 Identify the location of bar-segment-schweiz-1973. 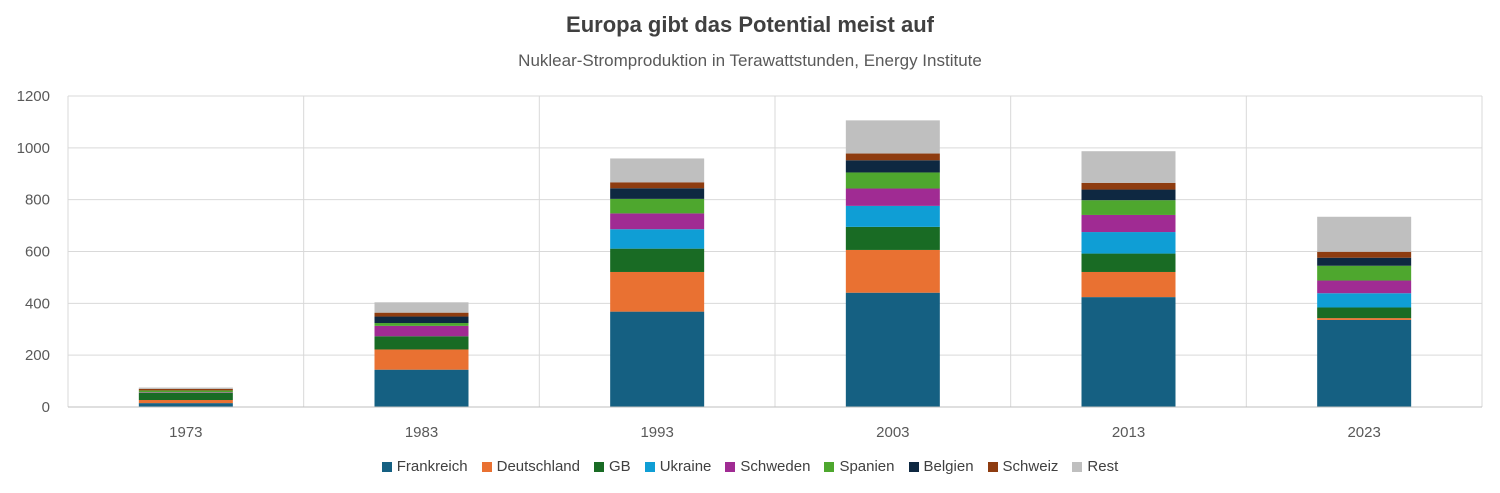
(185, 389).